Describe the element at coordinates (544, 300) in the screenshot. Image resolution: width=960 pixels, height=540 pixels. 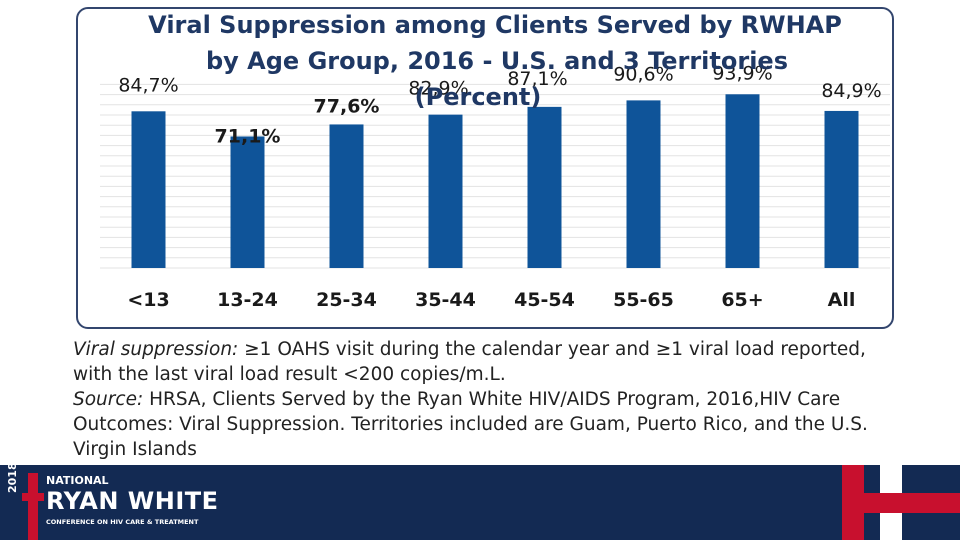
I see `category-label-4: 45-54` at that location.